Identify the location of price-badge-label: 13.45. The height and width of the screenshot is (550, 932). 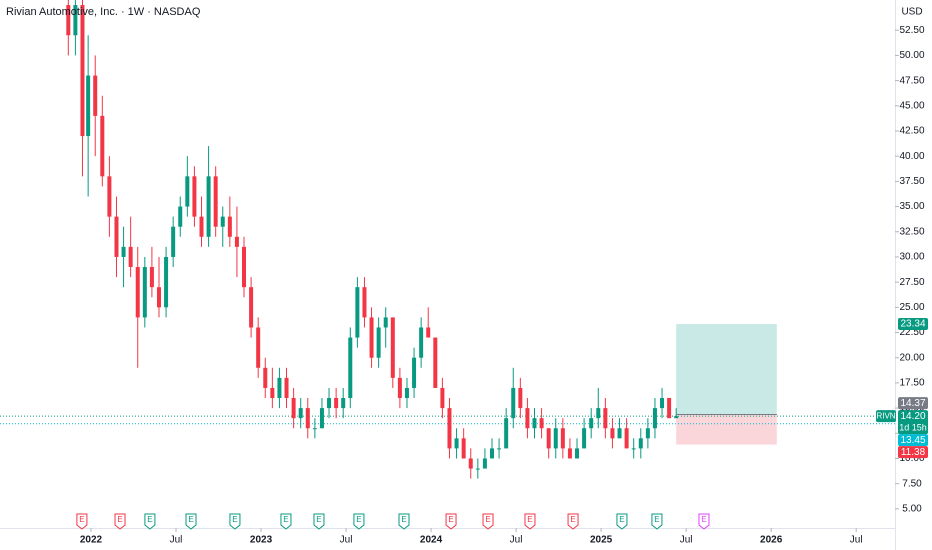
(912, 440).